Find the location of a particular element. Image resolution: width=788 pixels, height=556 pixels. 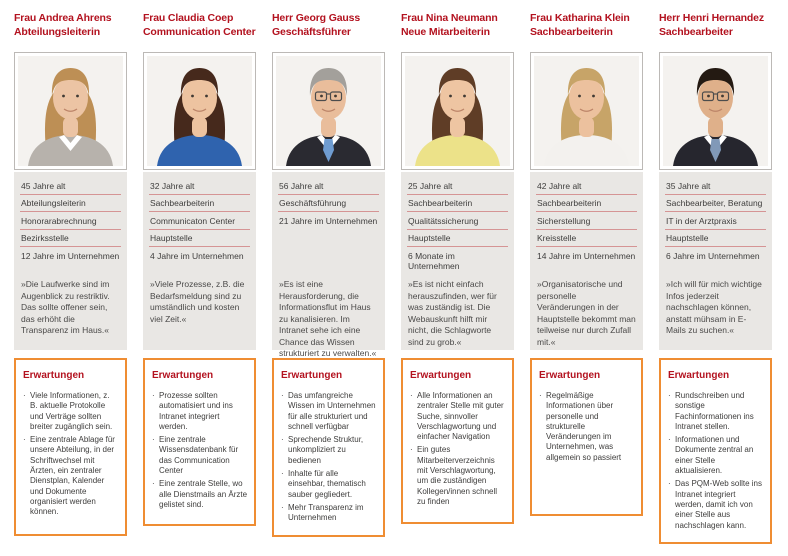

persona-card-neumann: Frau Nina Neumann Neue Mitarbeiterin is located at coordinates (457, 278).